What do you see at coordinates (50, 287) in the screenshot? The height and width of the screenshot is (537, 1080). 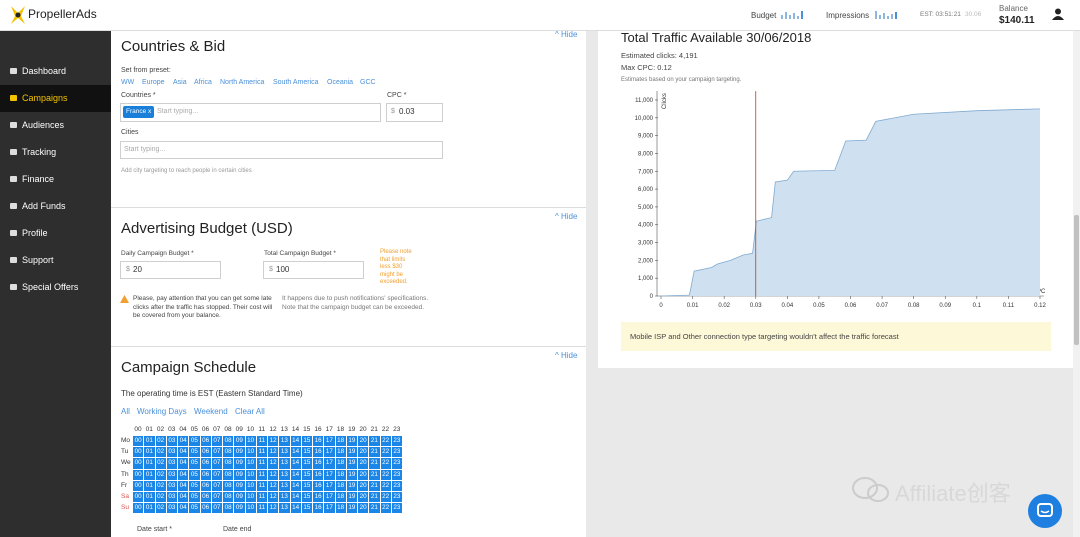 I see `nav-item: Special Offers` at bounding box center [50, 287].